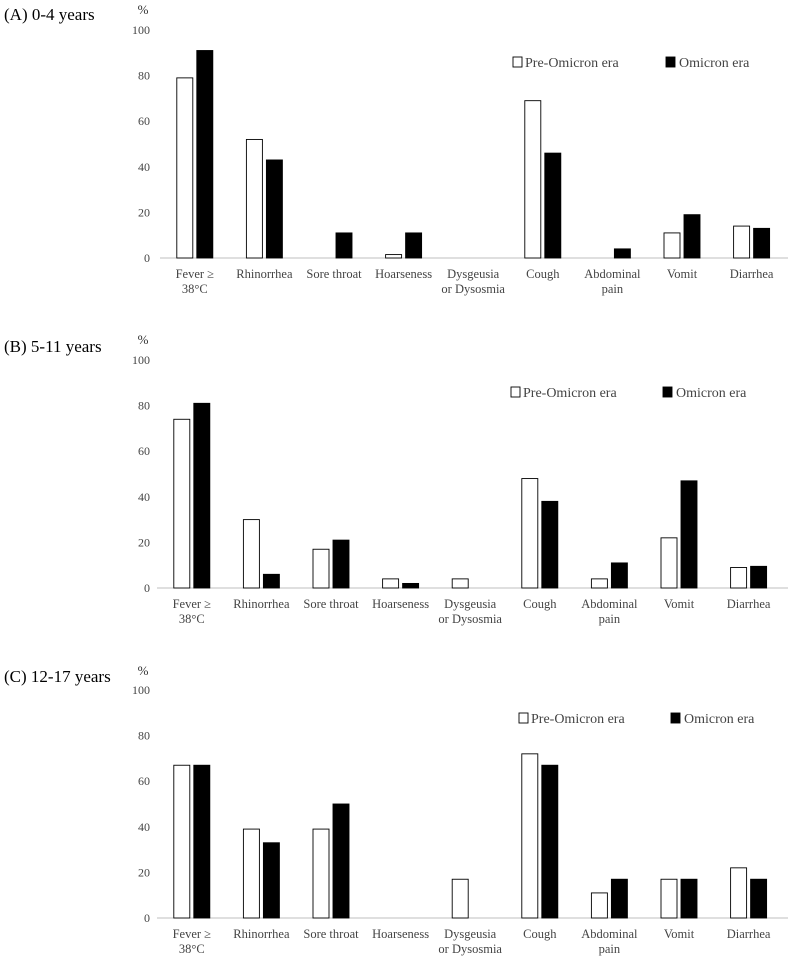  What do you see at coordinates (53, 346) in the screenshot?
I see `panel-title: (B) 5-11 years` at bounding box center [53, 346].